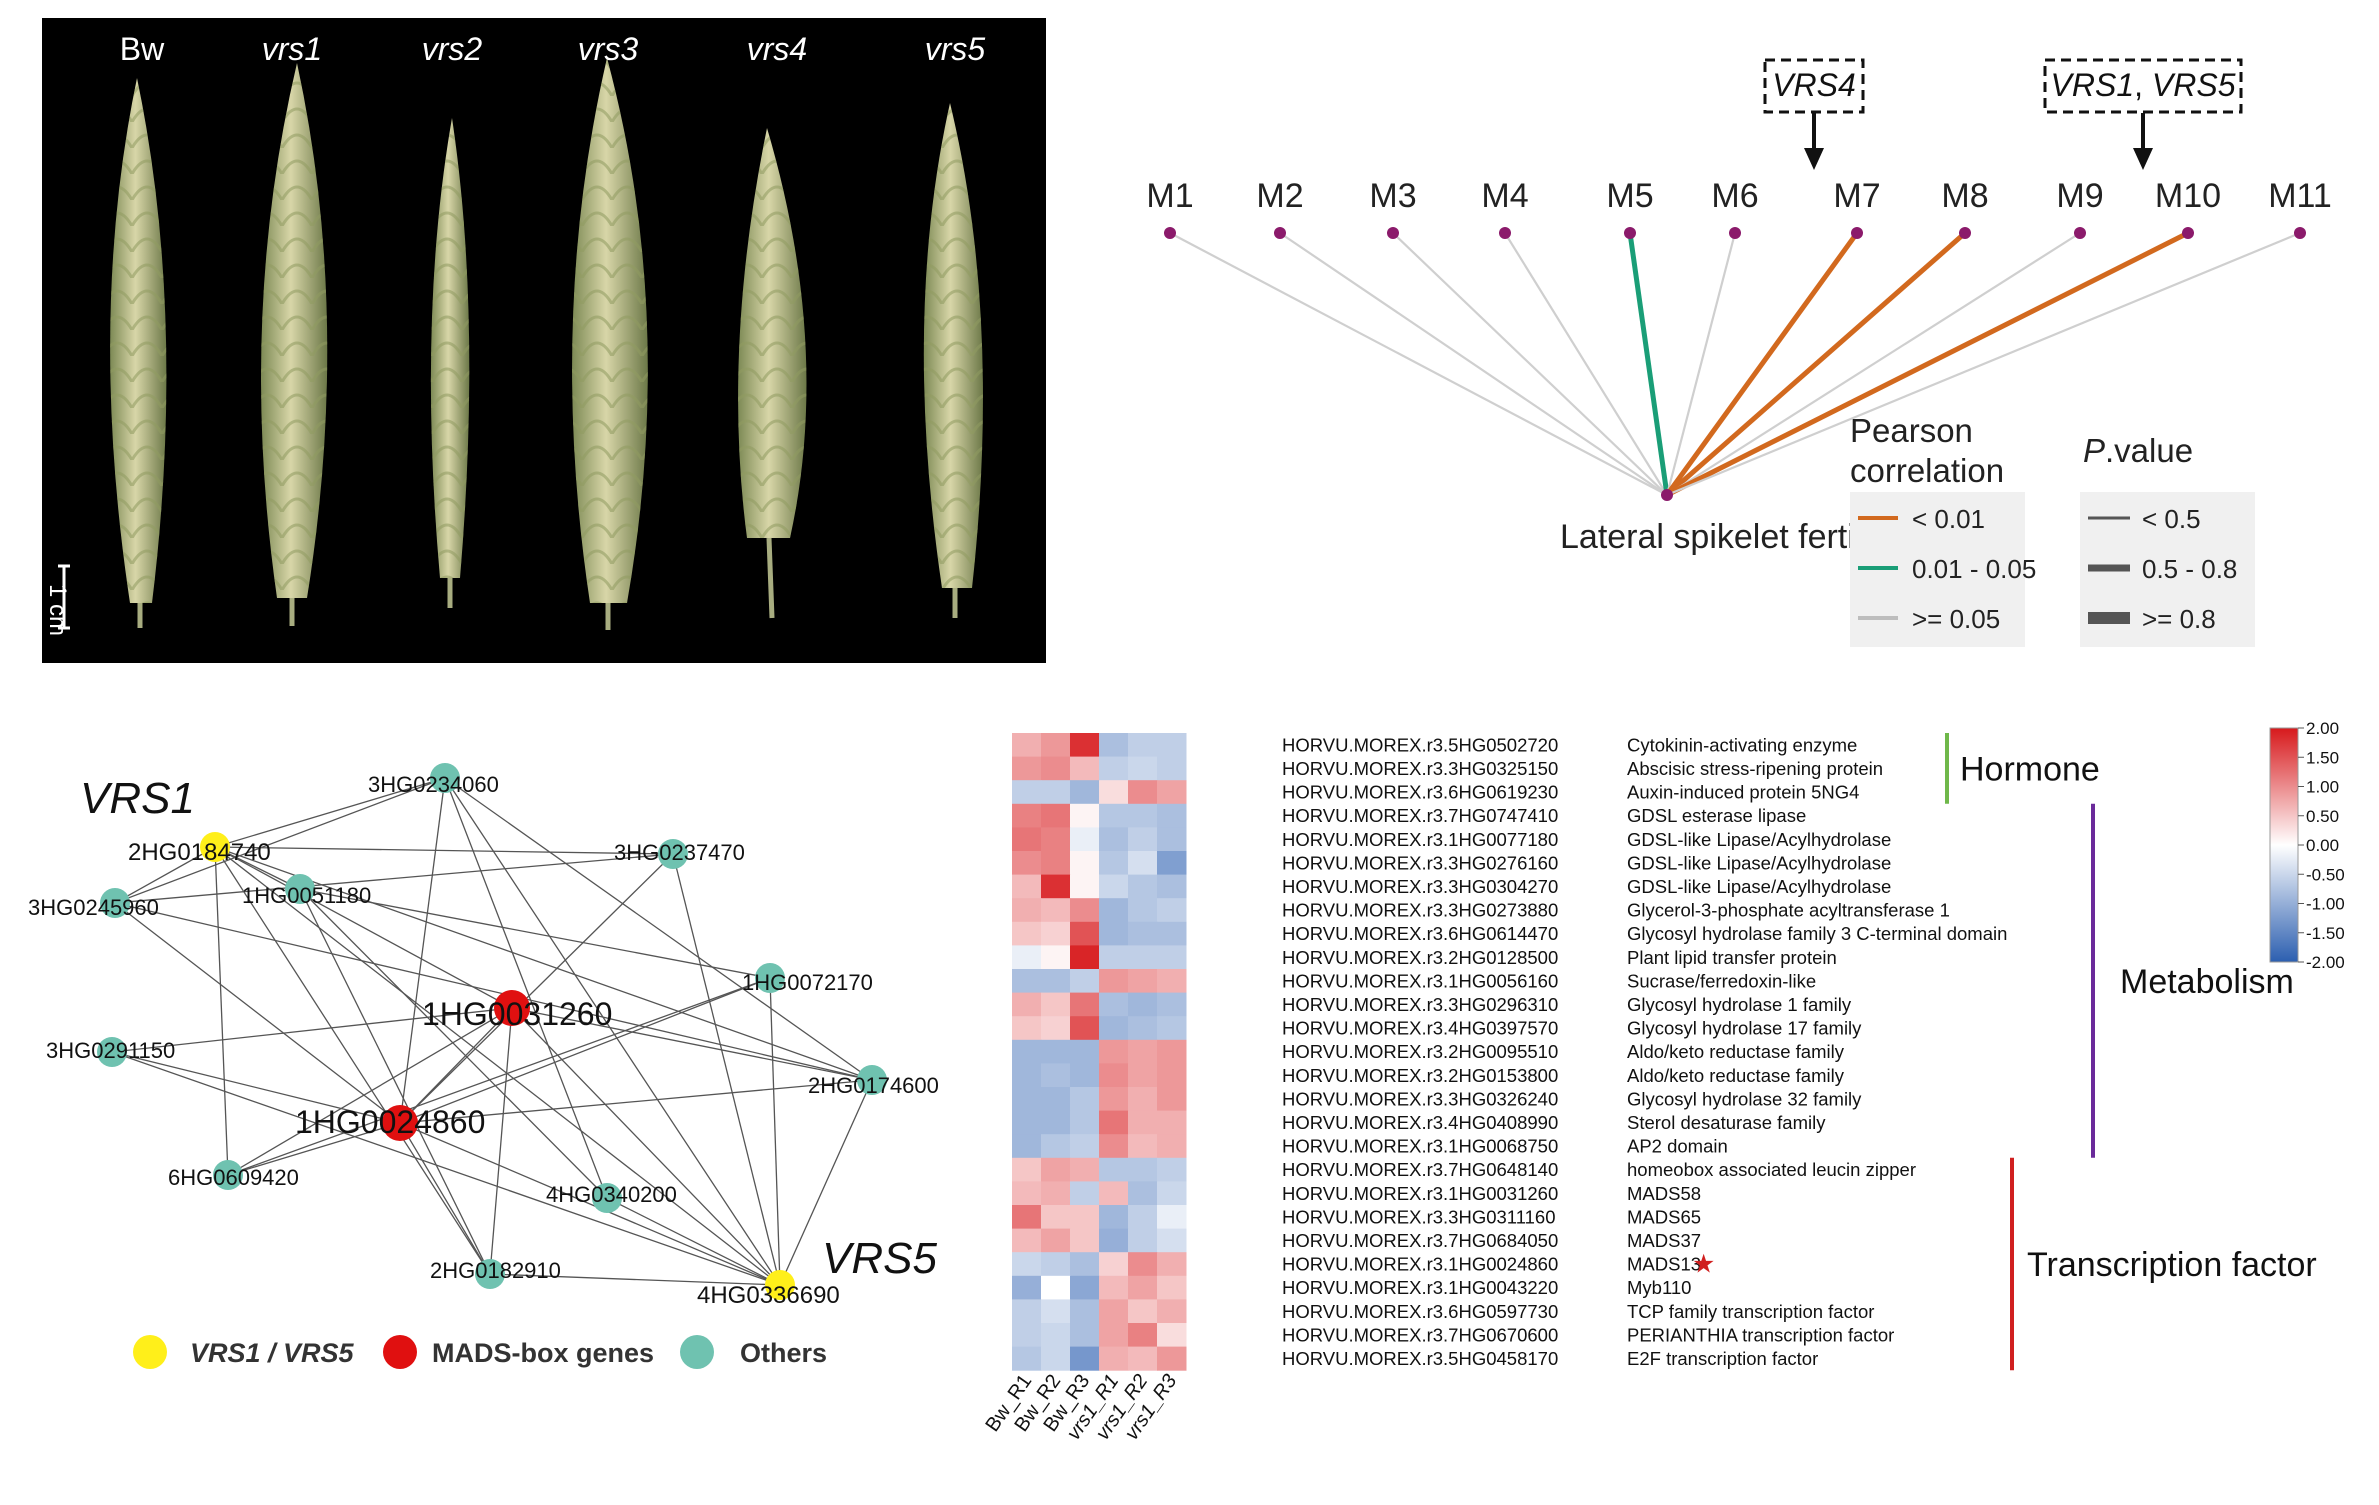 This screenshot has width=2379, height=1505. Describe the element at coordinates (400, 1123) in the screenshot. I see `mads-gene-node` at that location.